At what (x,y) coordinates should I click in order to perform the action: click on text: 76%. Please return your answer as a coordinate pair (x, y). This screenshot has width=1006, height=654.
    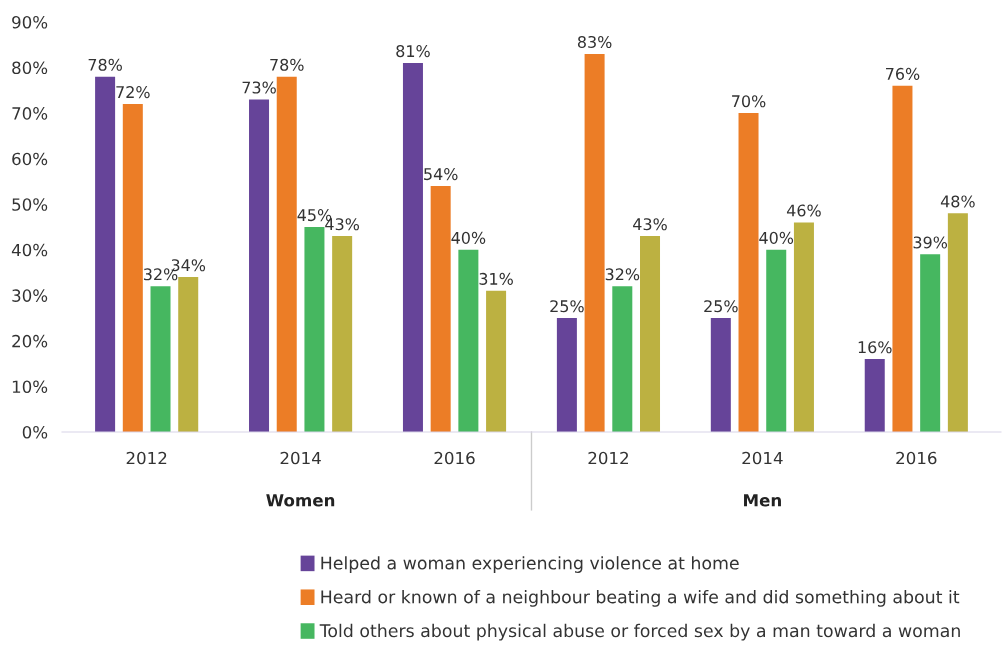
    Looking at the image, I should click on (903, 73).